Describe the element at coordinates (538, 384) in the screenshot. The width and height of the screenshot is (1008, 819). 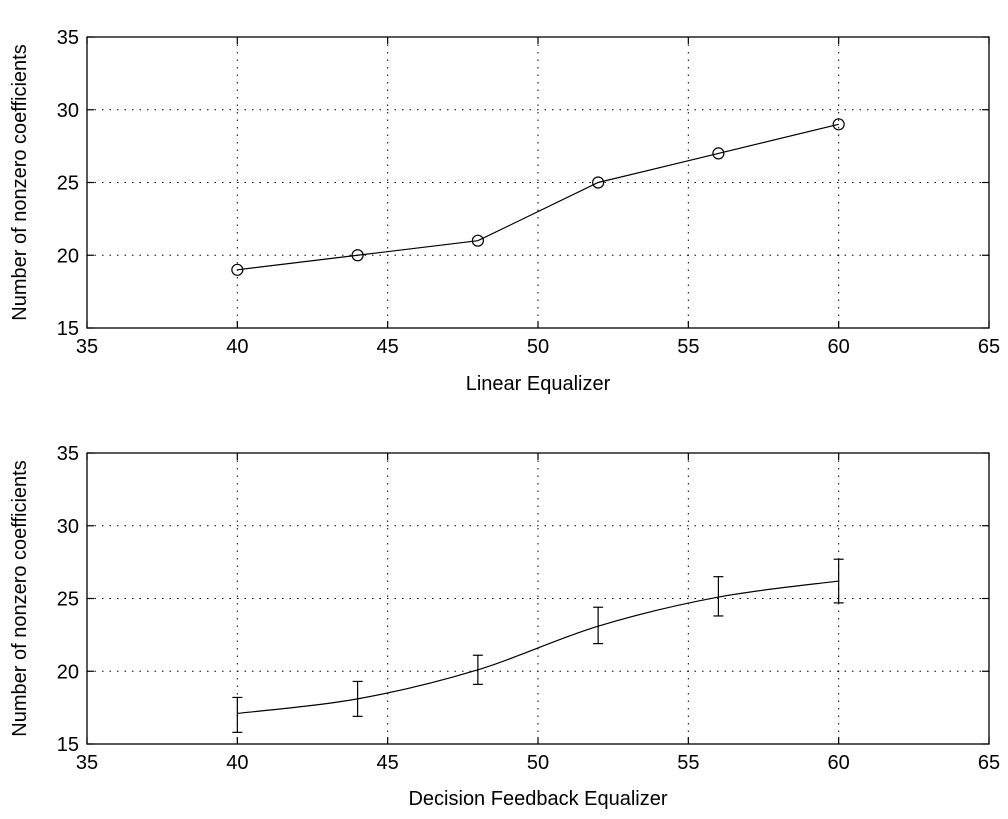
I see `x-axis-label: Linear Equalizer` at that location.